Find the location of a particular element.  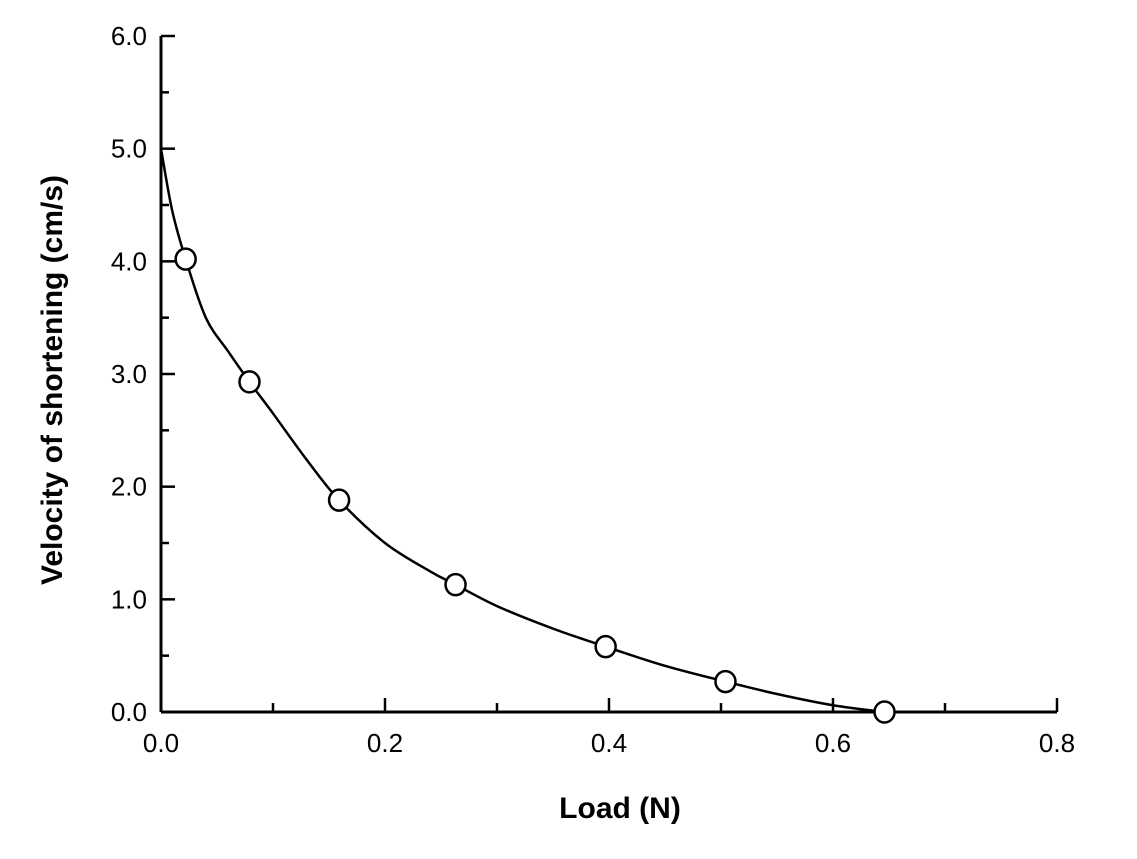

x-tick-label: 0.6 is located at coordinates (833, 743).